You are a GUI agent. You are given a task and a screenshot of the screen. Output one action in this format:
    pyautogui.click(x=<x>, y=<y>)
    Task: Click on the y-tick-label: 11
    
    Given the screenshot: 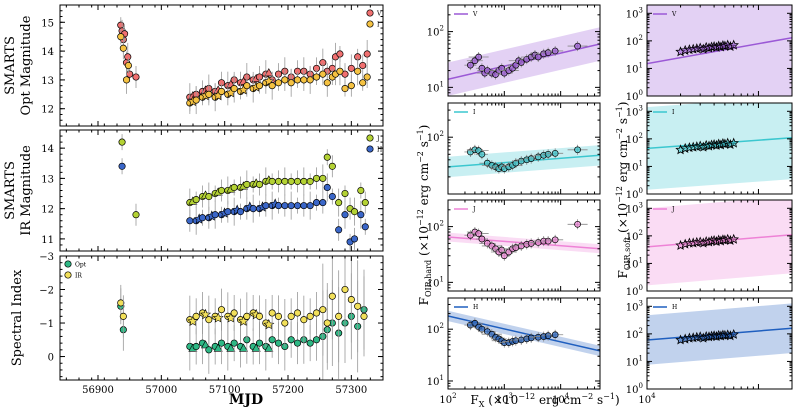 What is the action you would take?
    pyautogui.click(x=47, y=240)
    